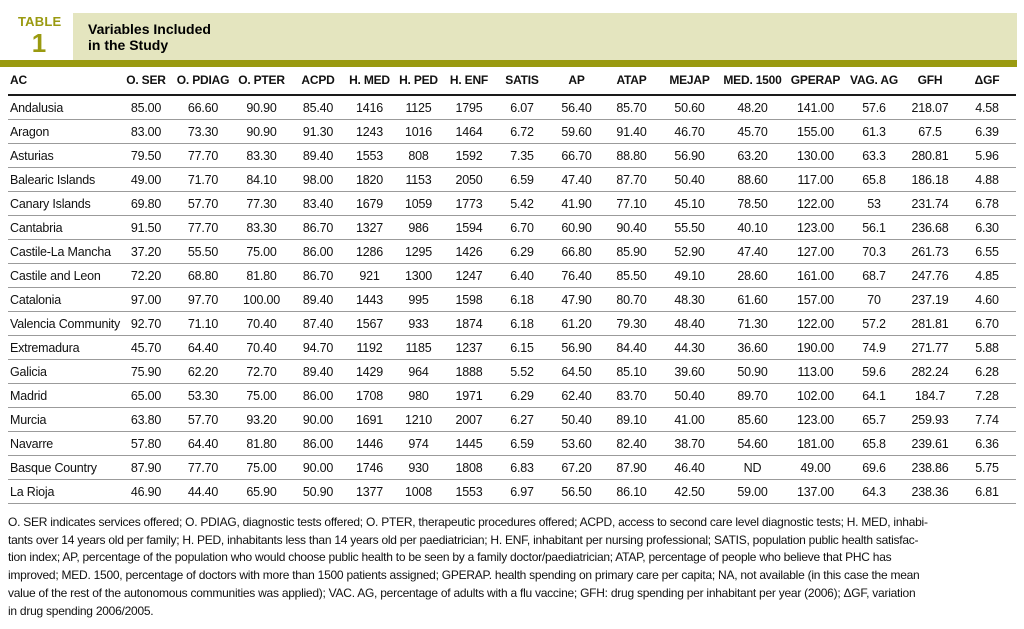  I want to click on column-header: H. ENF, so click(469, 81).